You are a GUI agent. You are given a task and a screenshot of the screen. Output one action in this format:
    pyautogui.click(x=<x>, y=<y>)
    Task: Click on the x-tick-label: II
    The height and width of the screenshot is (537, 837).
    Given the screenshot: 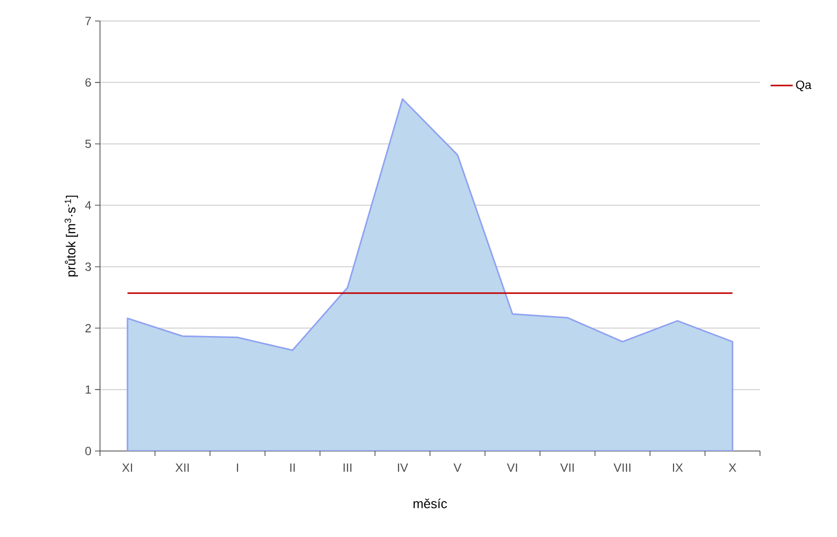 What is the action you would take?
    pyautogui.click(x=292, y=468)
    